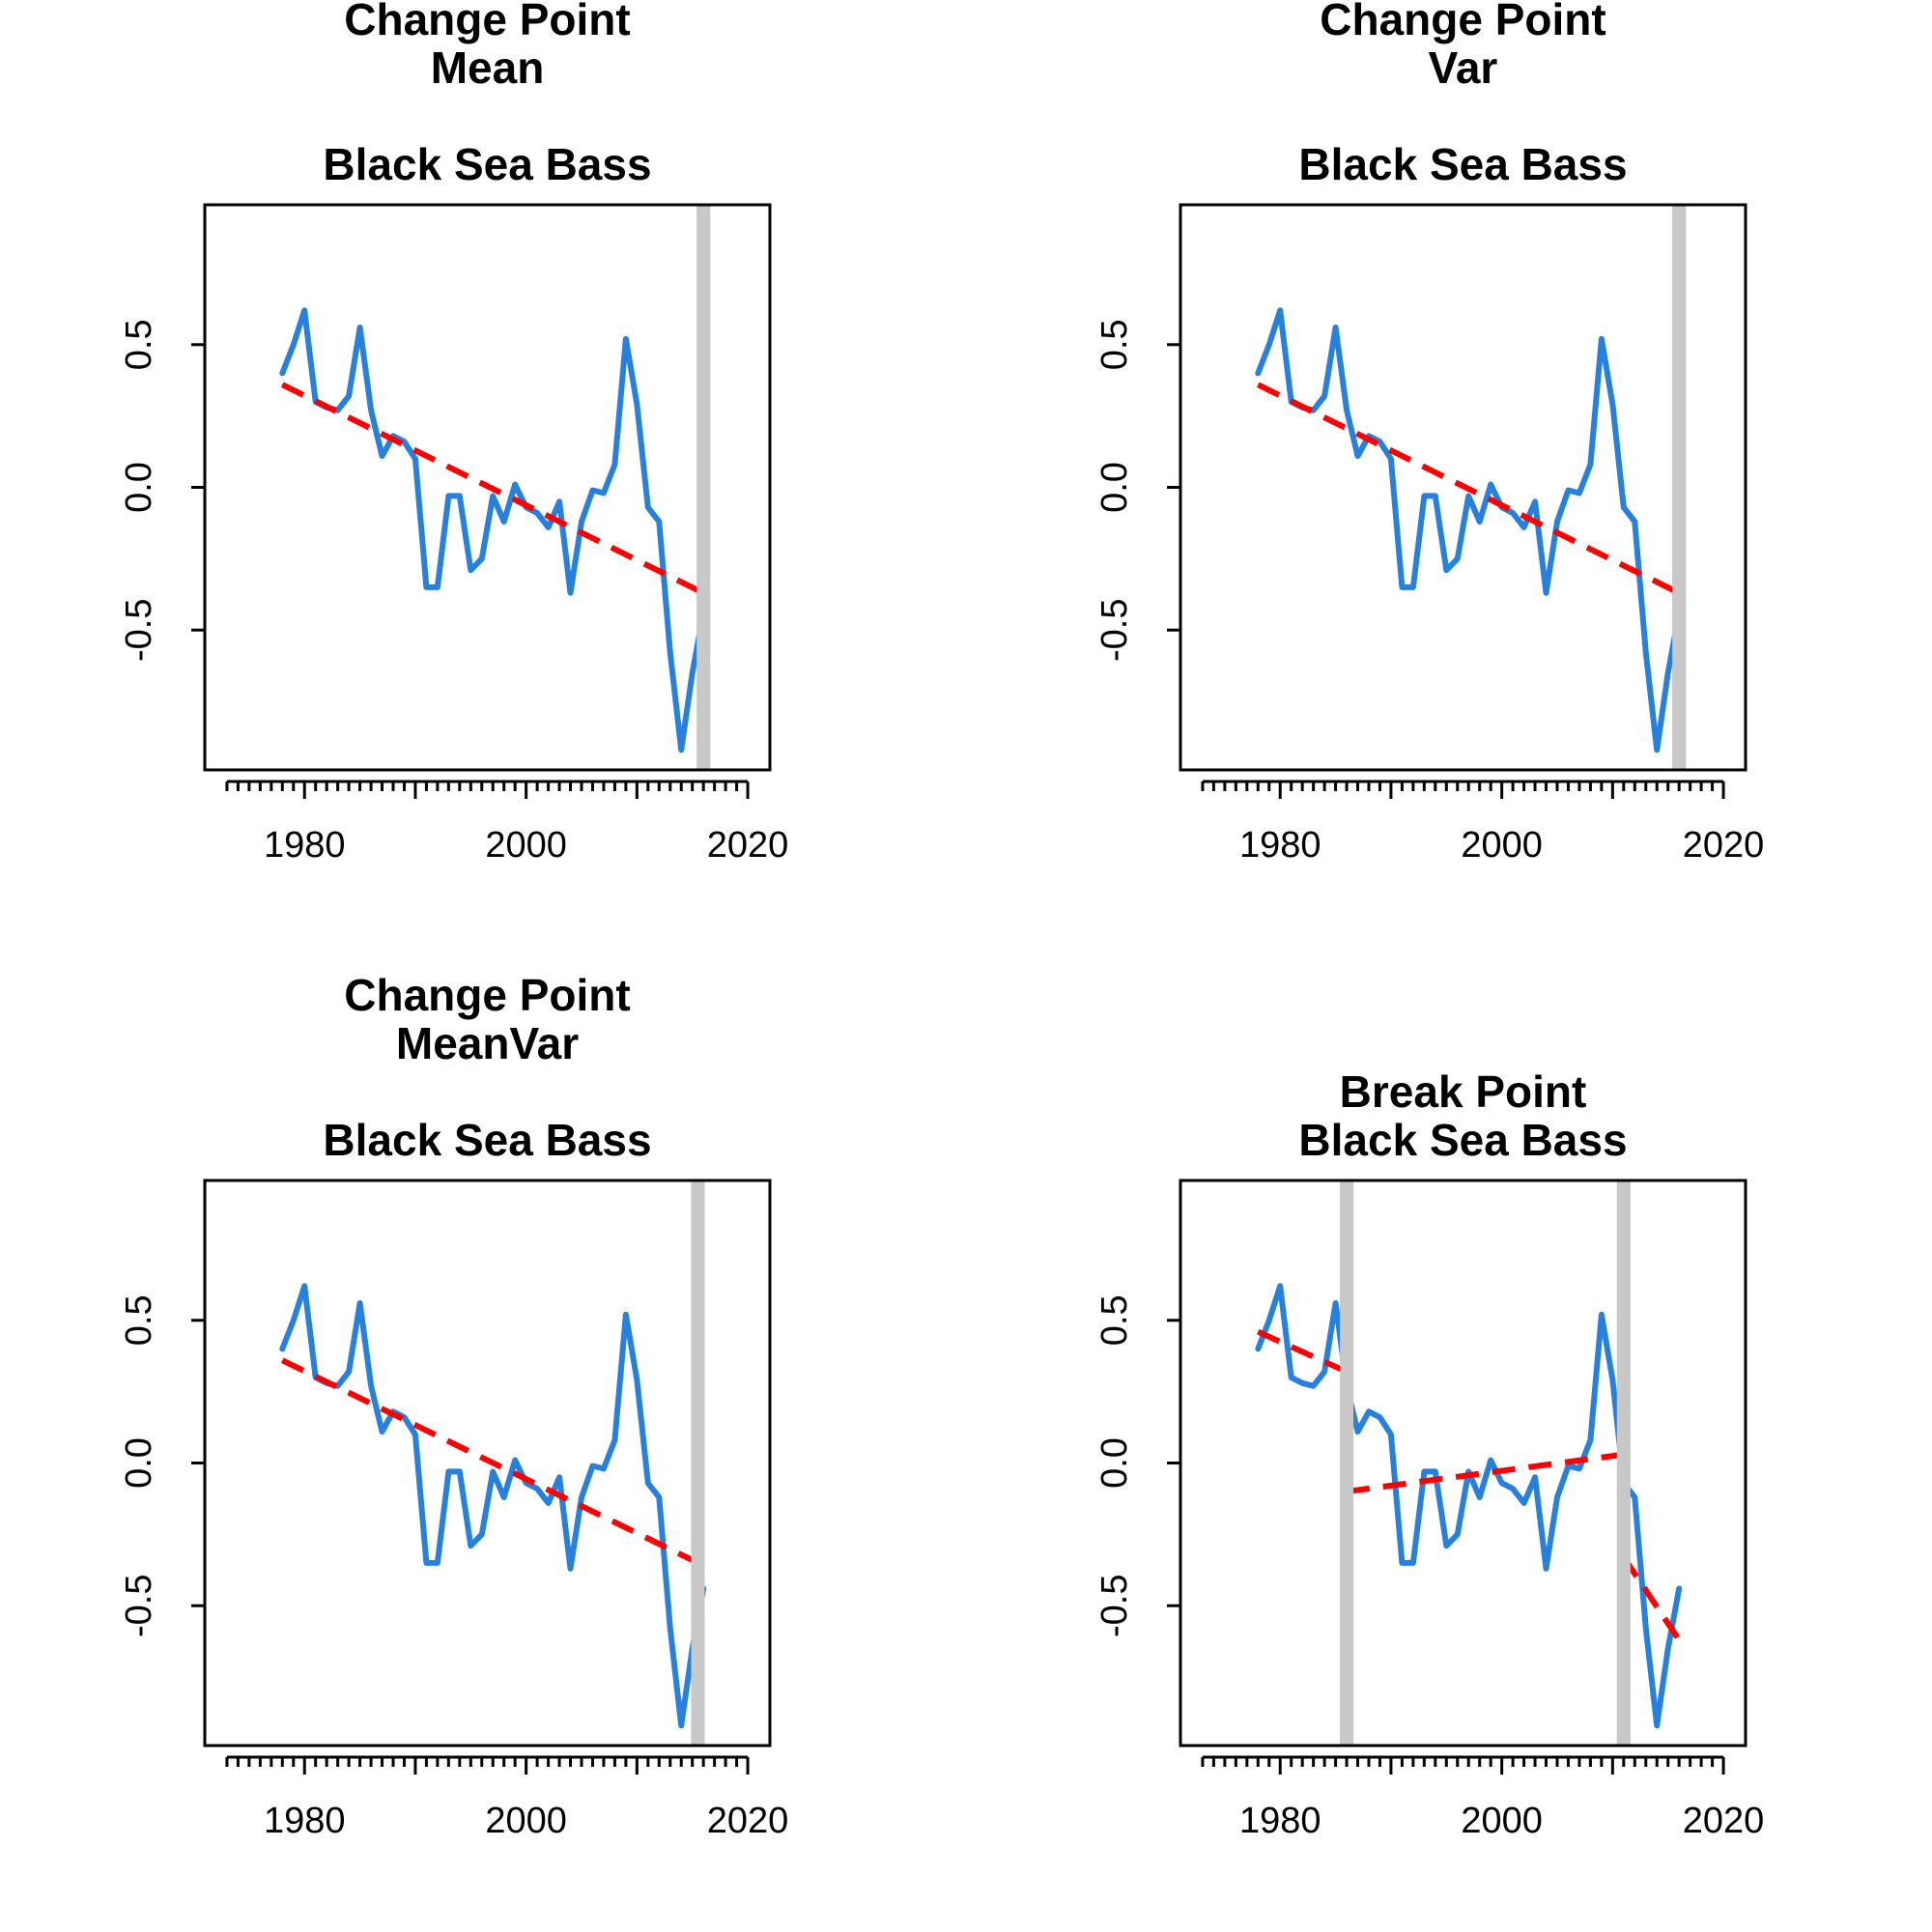 This screenshot has width=1932, height=1932. What do you see at coordinates (487, 1043) in the screenshot?
I see `chart-title-line: MeanVar` at bounding box center [487, 1043].